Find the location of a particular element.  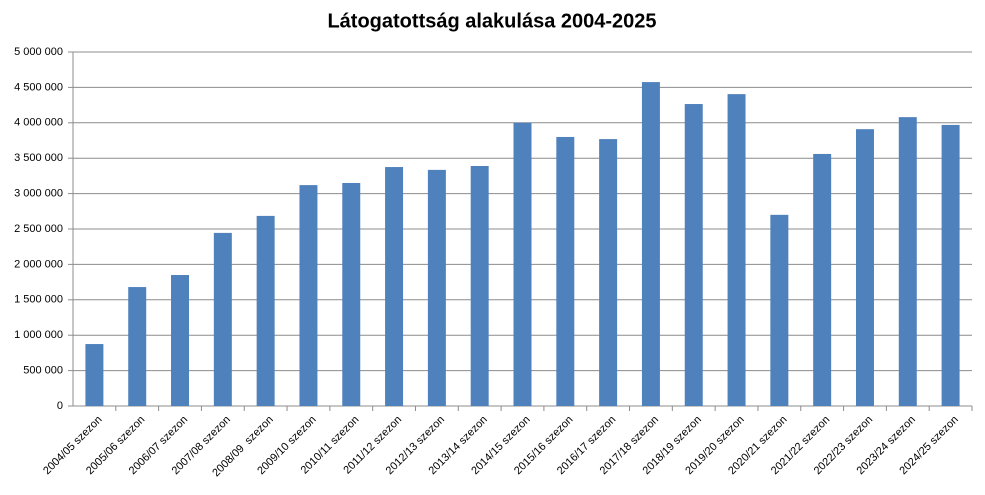

y-tick-label: 4 500 000 is located at coordinates (38, 87).